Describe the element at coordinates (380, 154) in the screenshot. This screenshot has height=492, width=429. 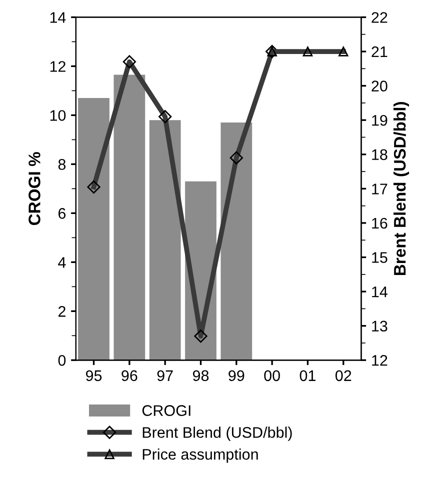
I see `y2-tick-label: 18` at that location.